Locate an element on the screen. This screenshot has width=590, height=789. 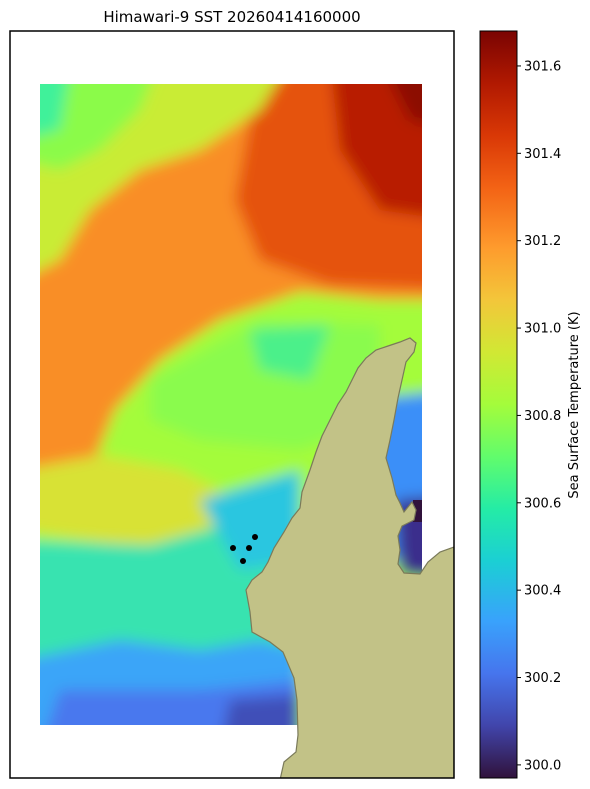
colorbar-tick-label: 301.0 is located at coordinates (542, 329).